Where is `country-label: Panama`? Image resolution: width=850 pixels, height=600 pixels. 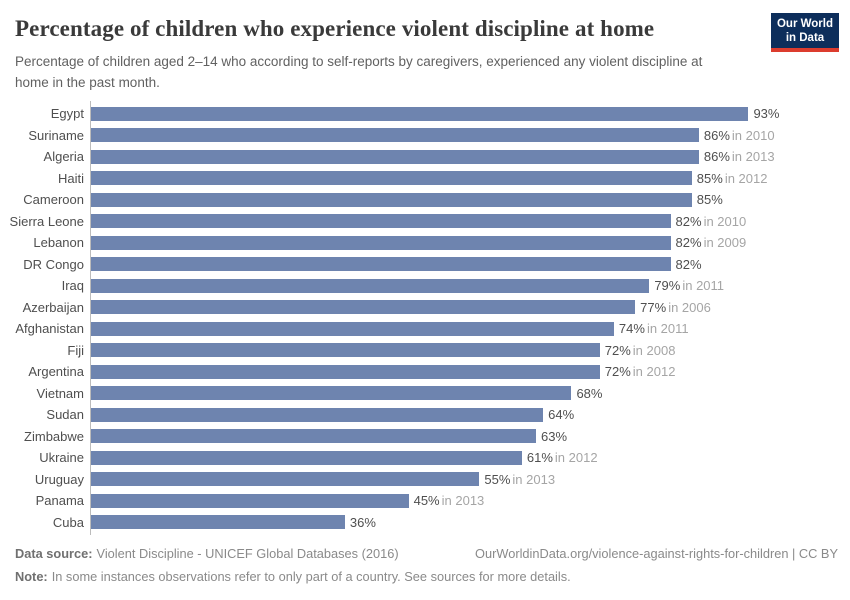 country-label: Panama is located at coordinates (59, 501).